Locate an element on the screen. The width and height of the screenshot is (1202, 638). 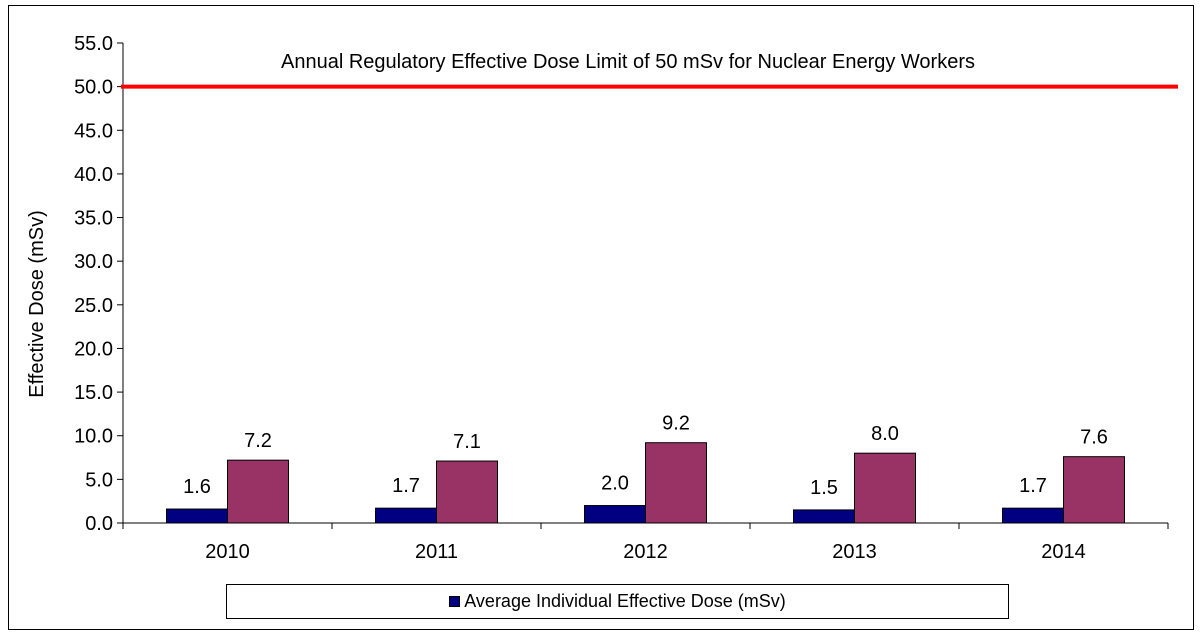
bar-series2-2013 is located at coordinates (885, 488).